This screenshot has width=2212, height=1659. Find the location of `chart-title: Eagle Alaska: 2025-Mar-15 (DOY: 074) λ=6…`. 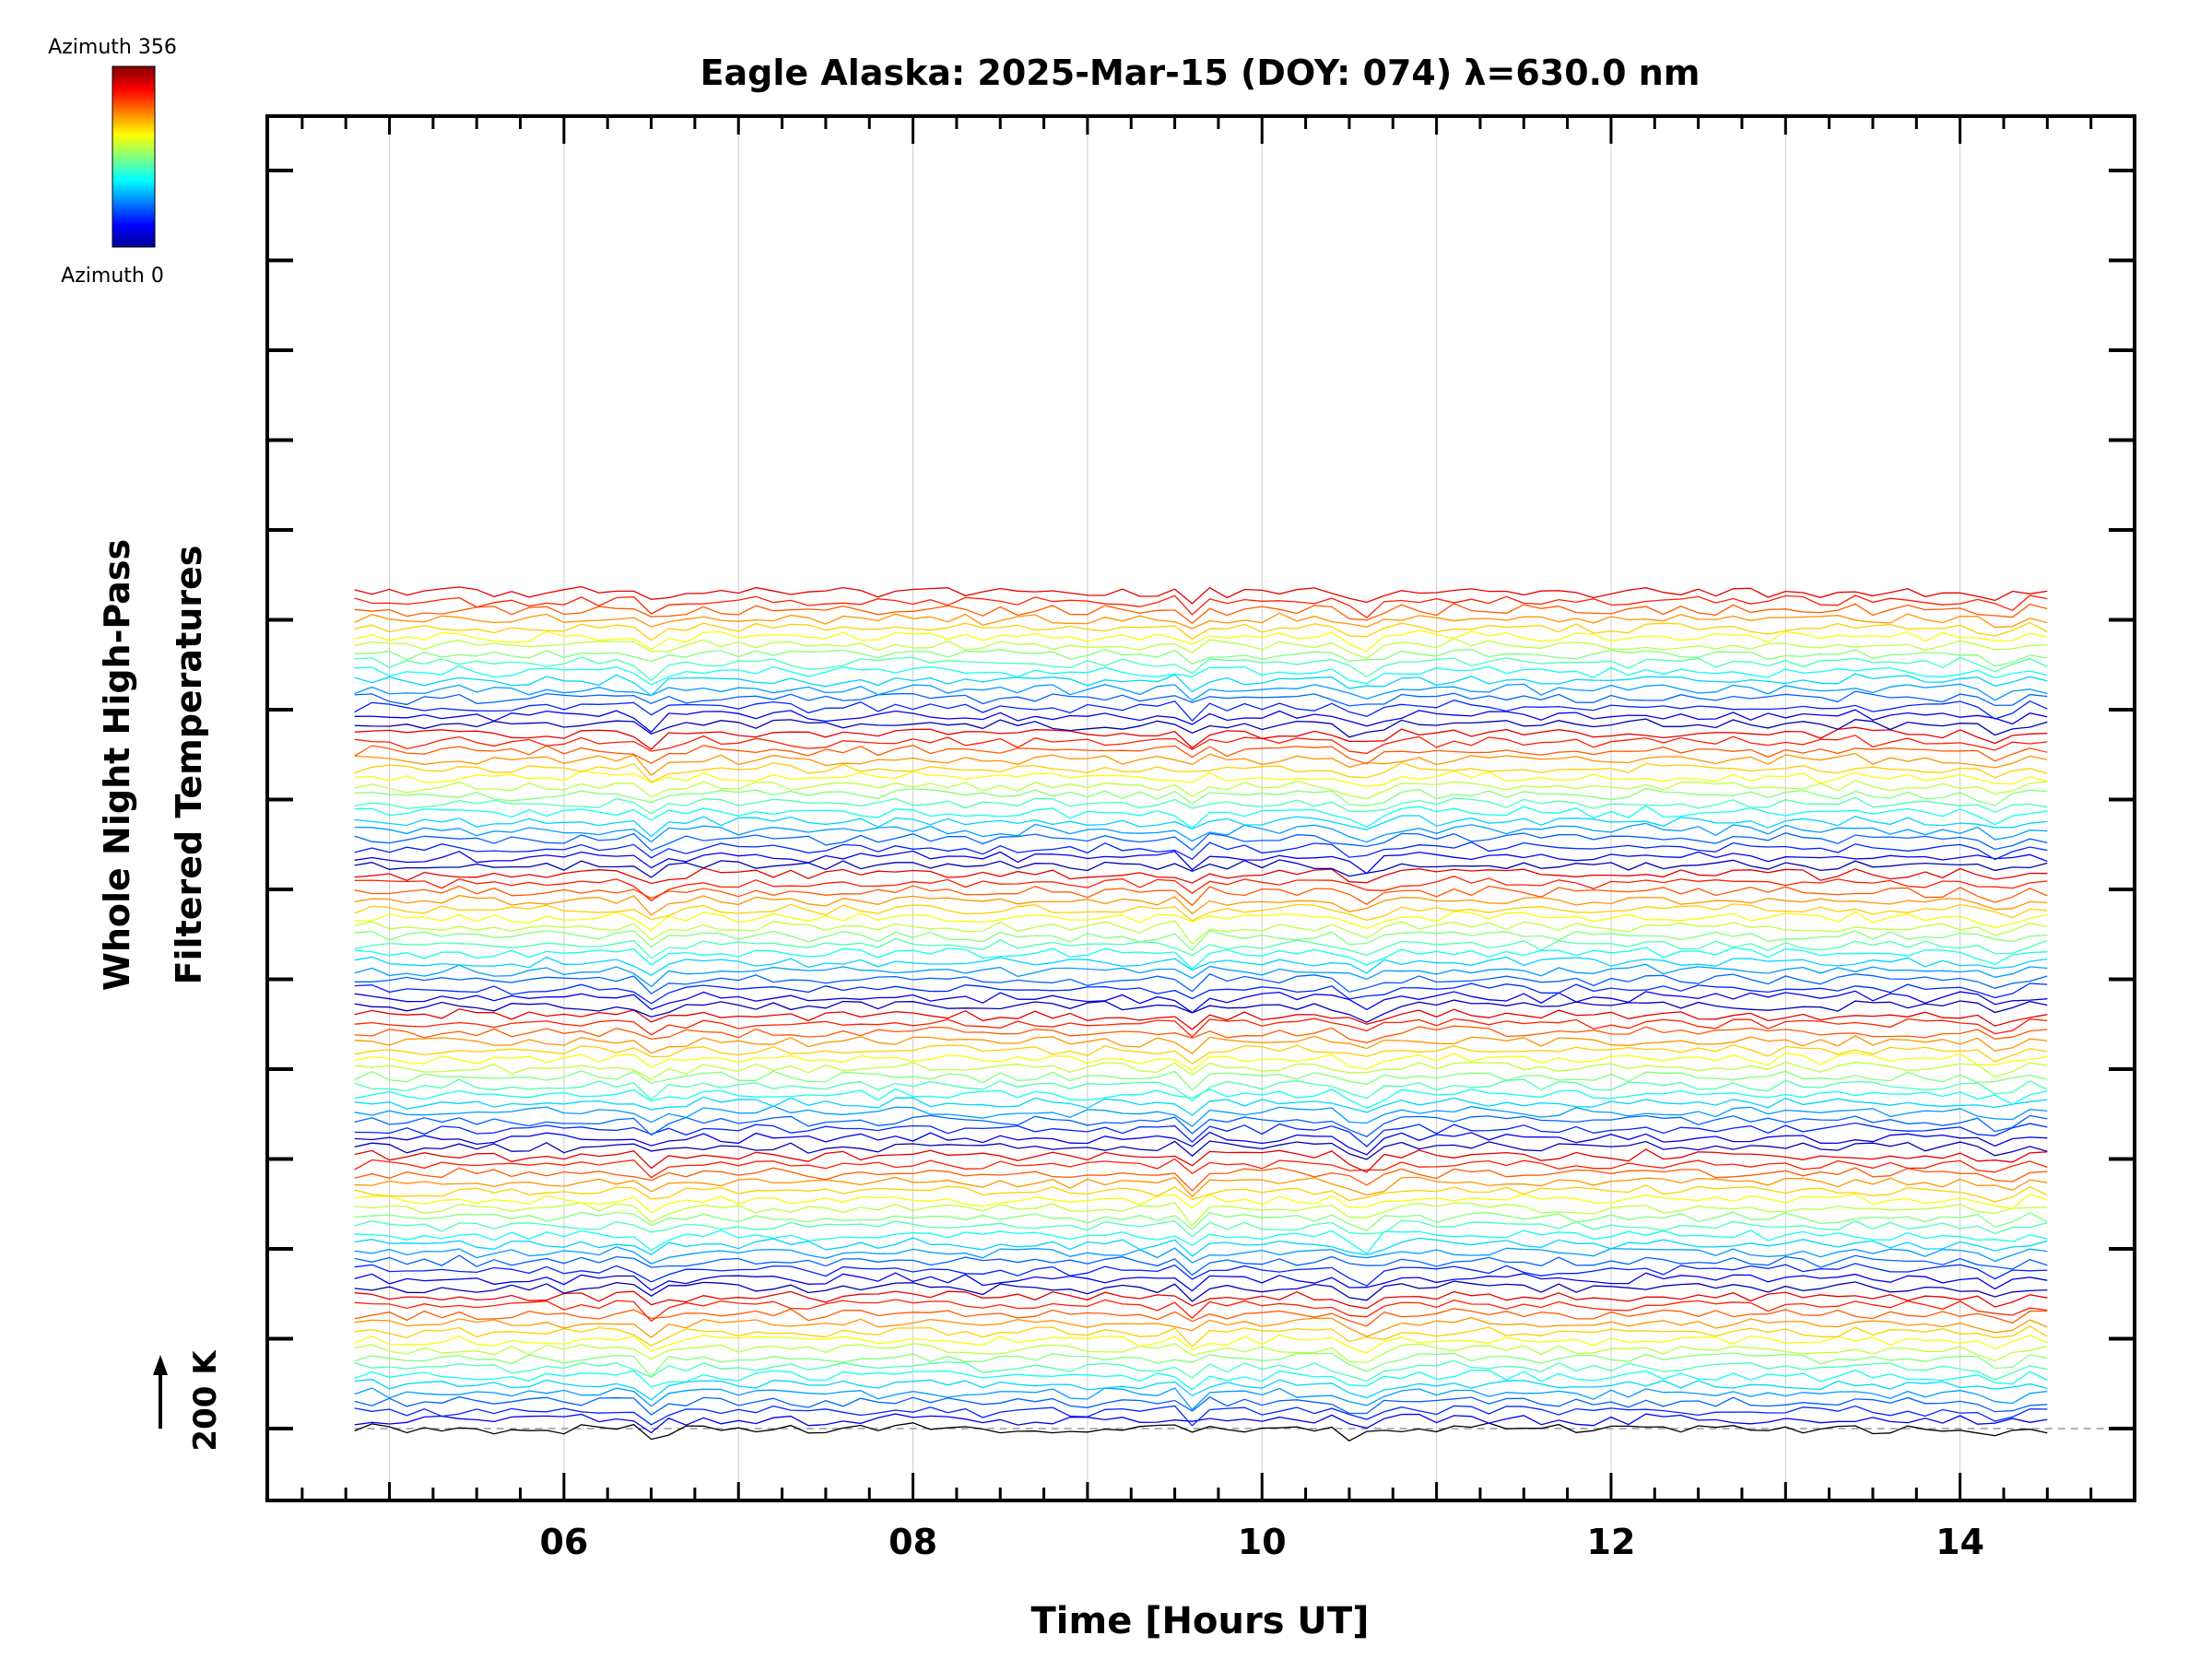

chart-title: Eagle Alaska: 2025-Mar-15 (DOY: 074) λ=6… is located at coordinates (1200, 73).